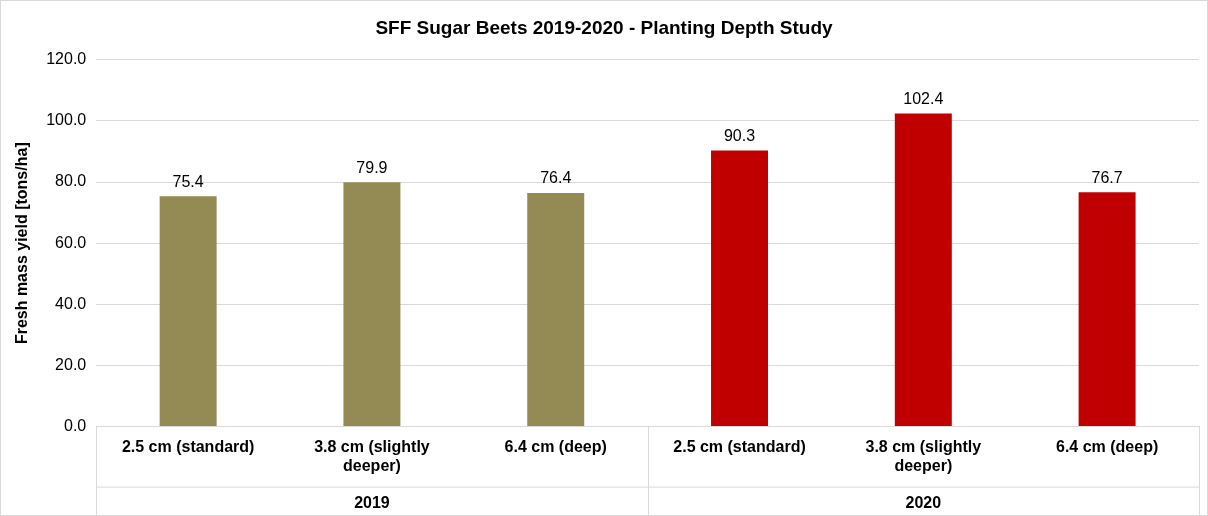 Image resolution: width=1208 pixels, height=516 pixels. I want to click on data-label: 102.4, so click(923, 98).